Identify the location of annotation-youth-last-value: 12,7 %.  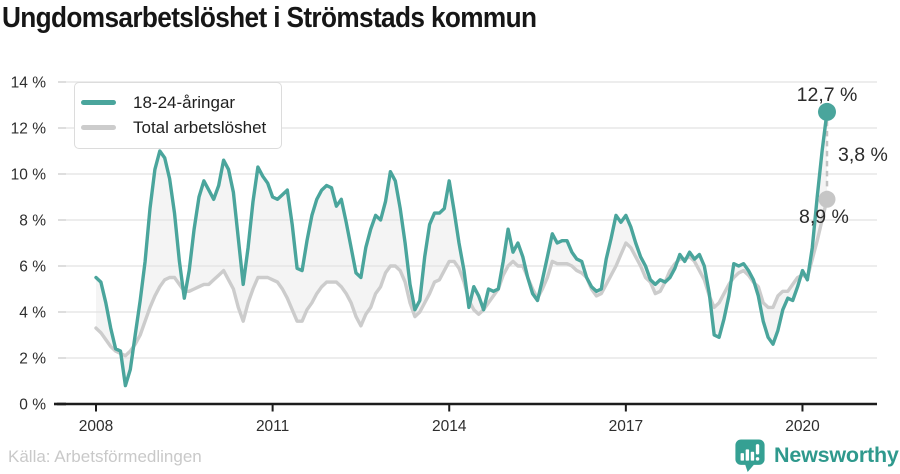
(827, 95).